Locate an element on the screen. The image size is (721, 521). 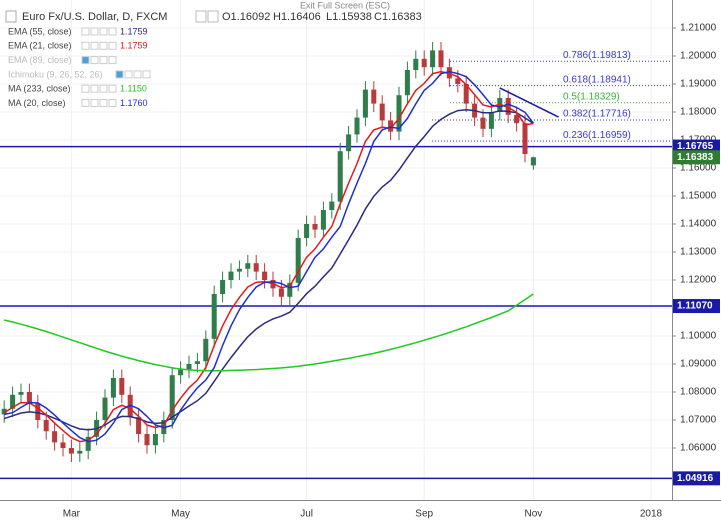
y-tick-label: 1.13000 is located at coordinates (698, 252).